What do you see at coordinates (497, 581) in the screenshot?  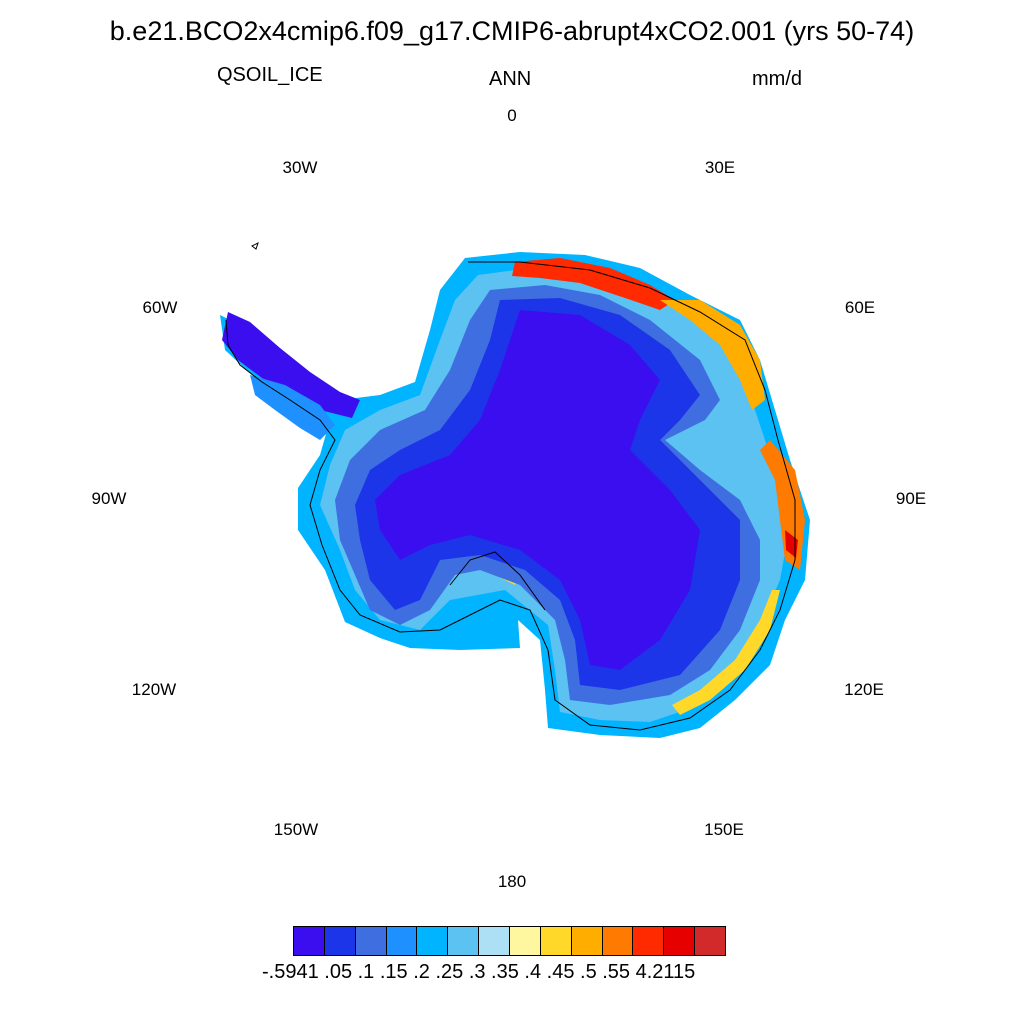 I see `ross-ice-edge` at bounding box center [497, 581].